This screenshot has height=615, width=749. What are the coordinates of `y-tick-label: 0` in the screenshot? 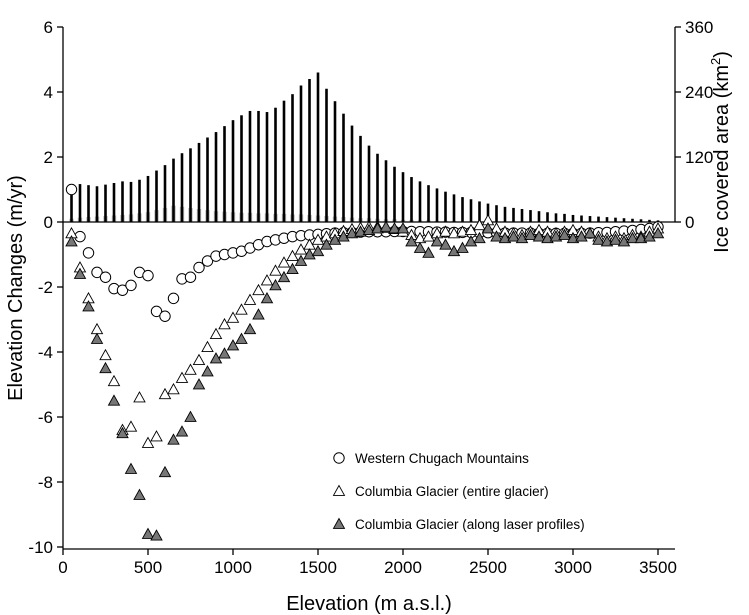 It's located at (48, 222).